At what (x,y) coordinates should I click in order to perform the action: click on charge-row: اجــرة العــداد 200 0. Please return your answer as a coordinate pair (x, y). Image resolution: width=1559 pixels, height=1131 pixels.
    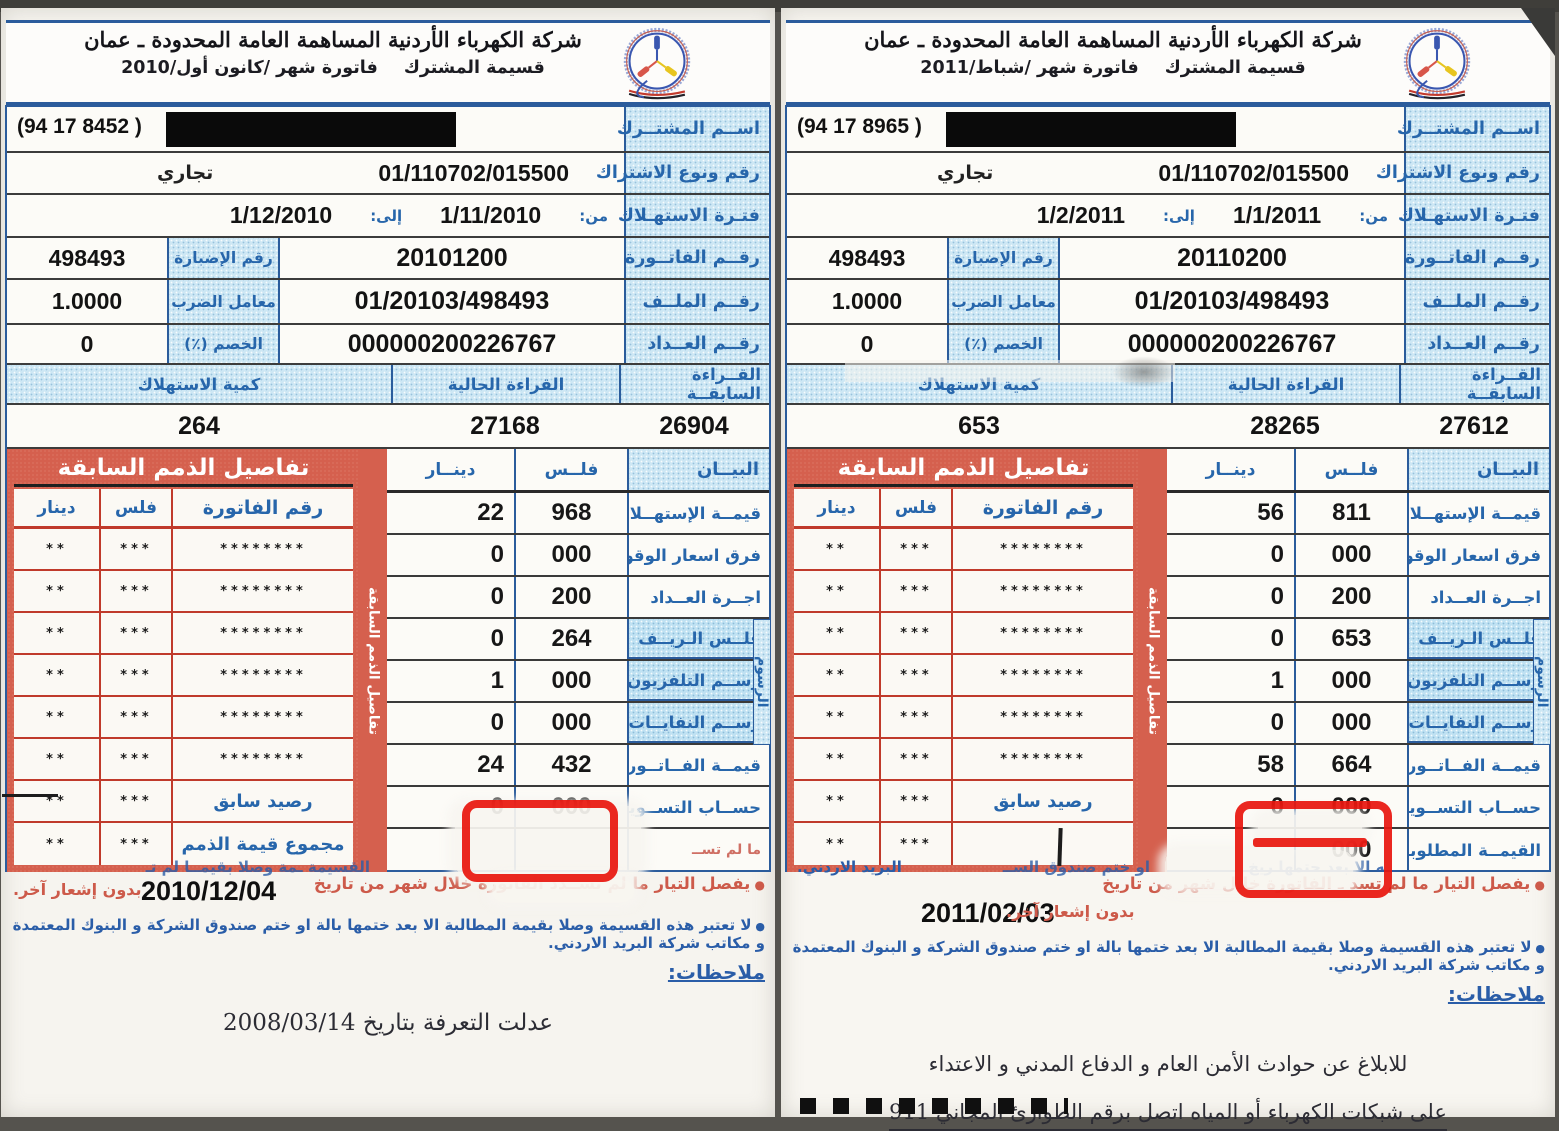
    Looking at the image, I should click on (1358, 598).